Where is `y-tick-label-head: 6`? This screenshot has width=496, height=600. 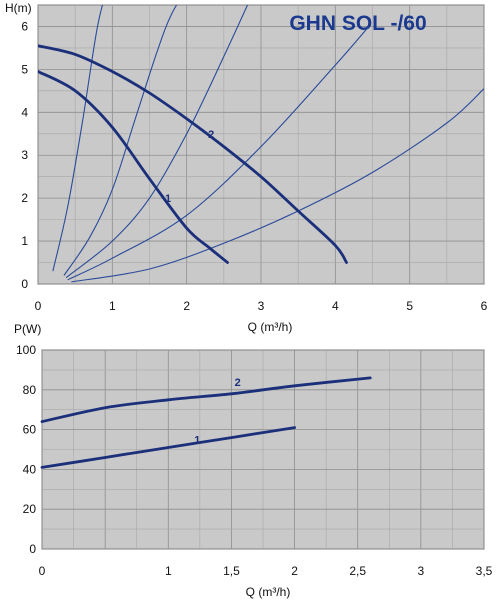 y-tick-label-head: 6 is located at coordinates (24, 26).